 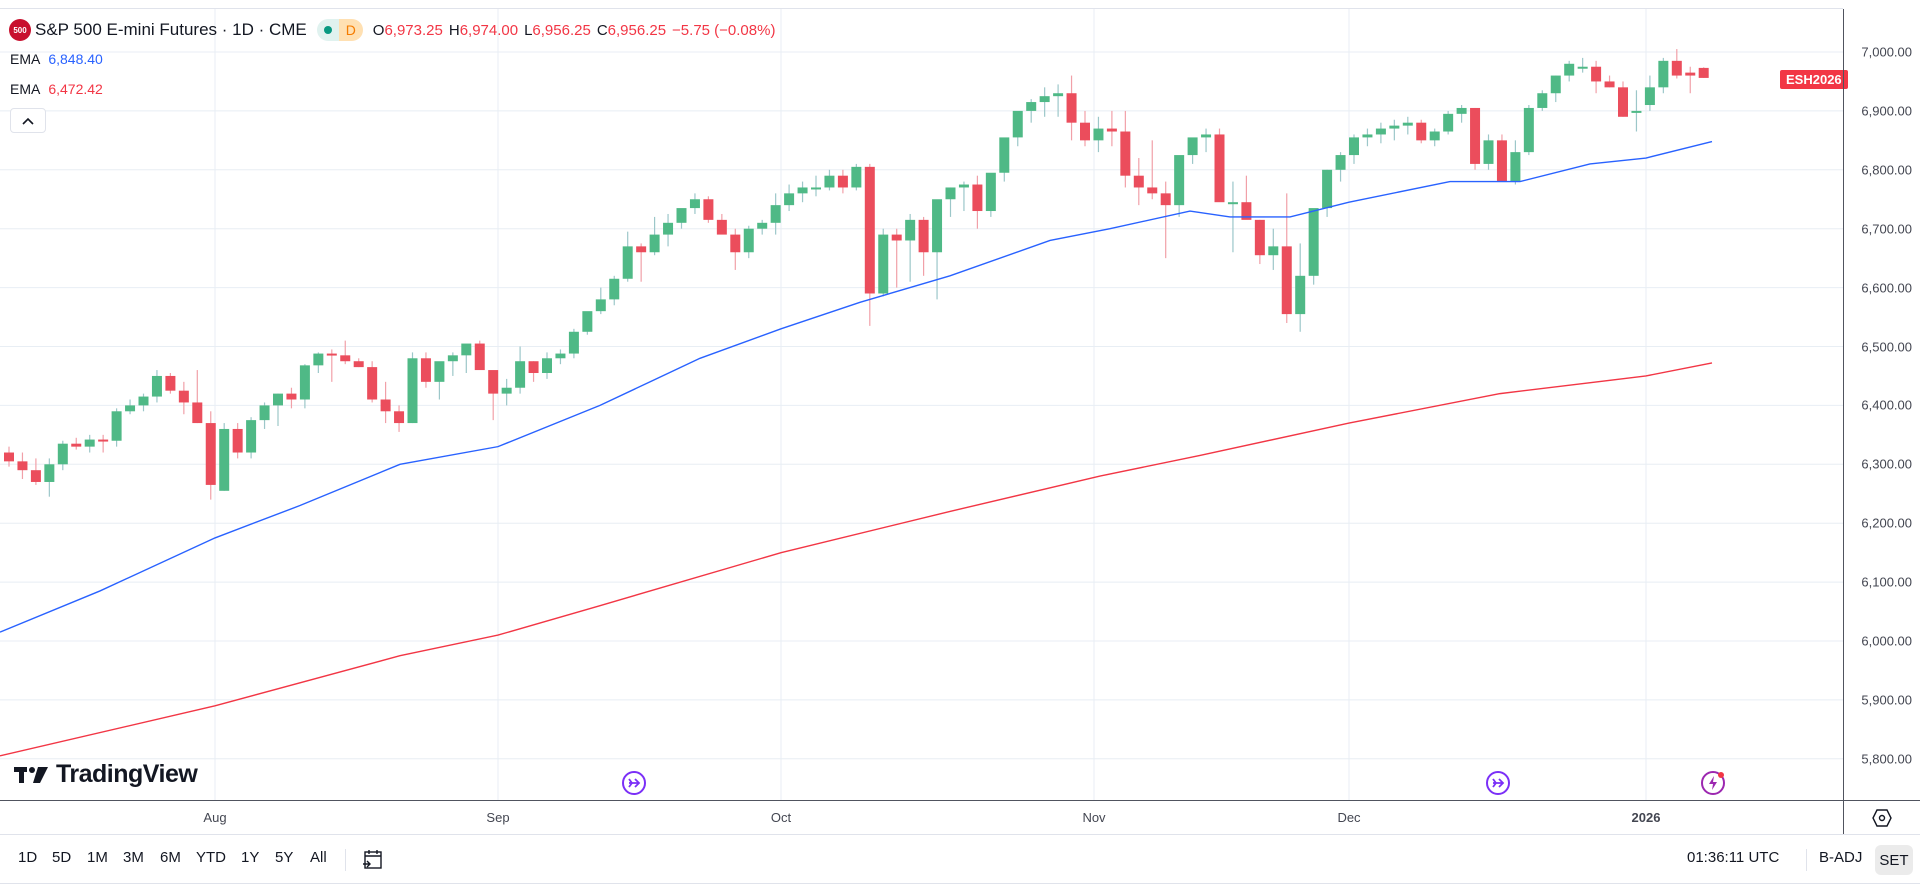 I want to click on time-tick-label: Dec, so click(x=1349, y=817).